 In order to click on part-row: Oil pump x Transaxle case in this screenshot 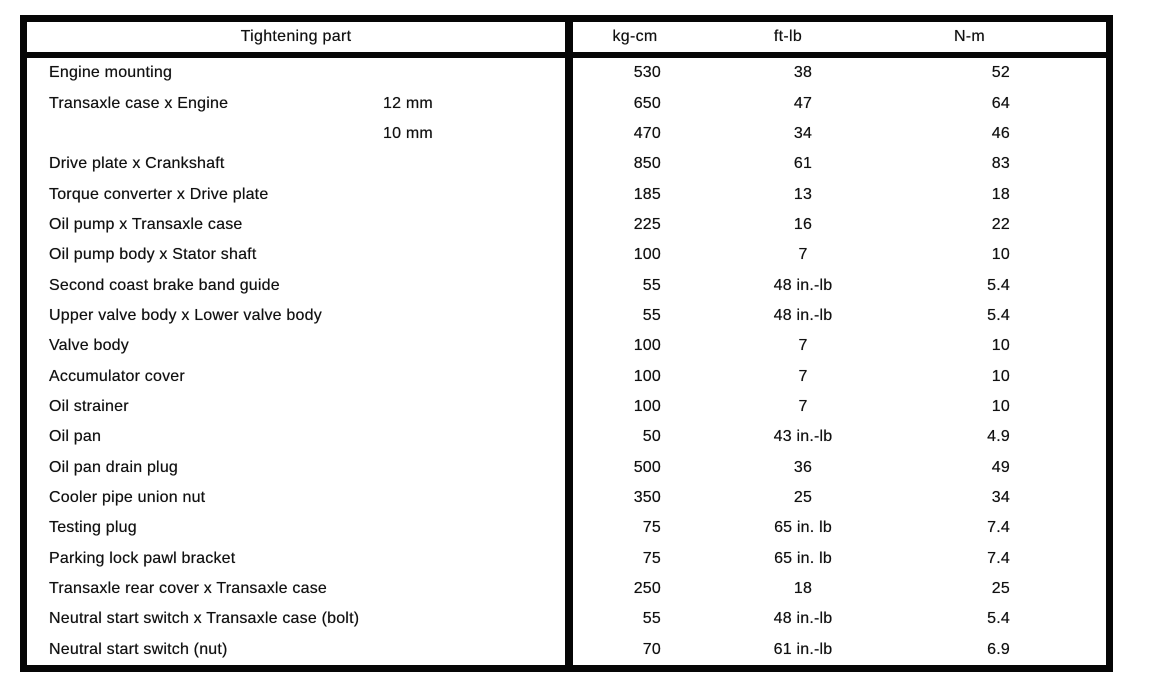, I will do `click(296, 225)`.